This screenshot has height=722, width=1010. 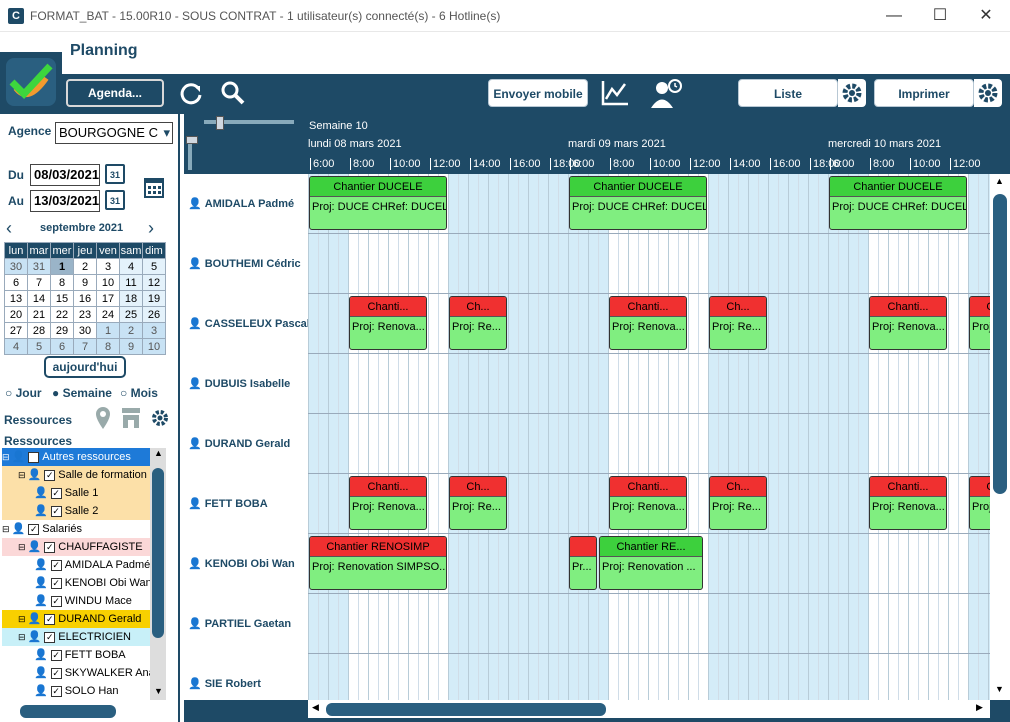 I want to click on calendar-day: 8, so click(x=108, y=346).